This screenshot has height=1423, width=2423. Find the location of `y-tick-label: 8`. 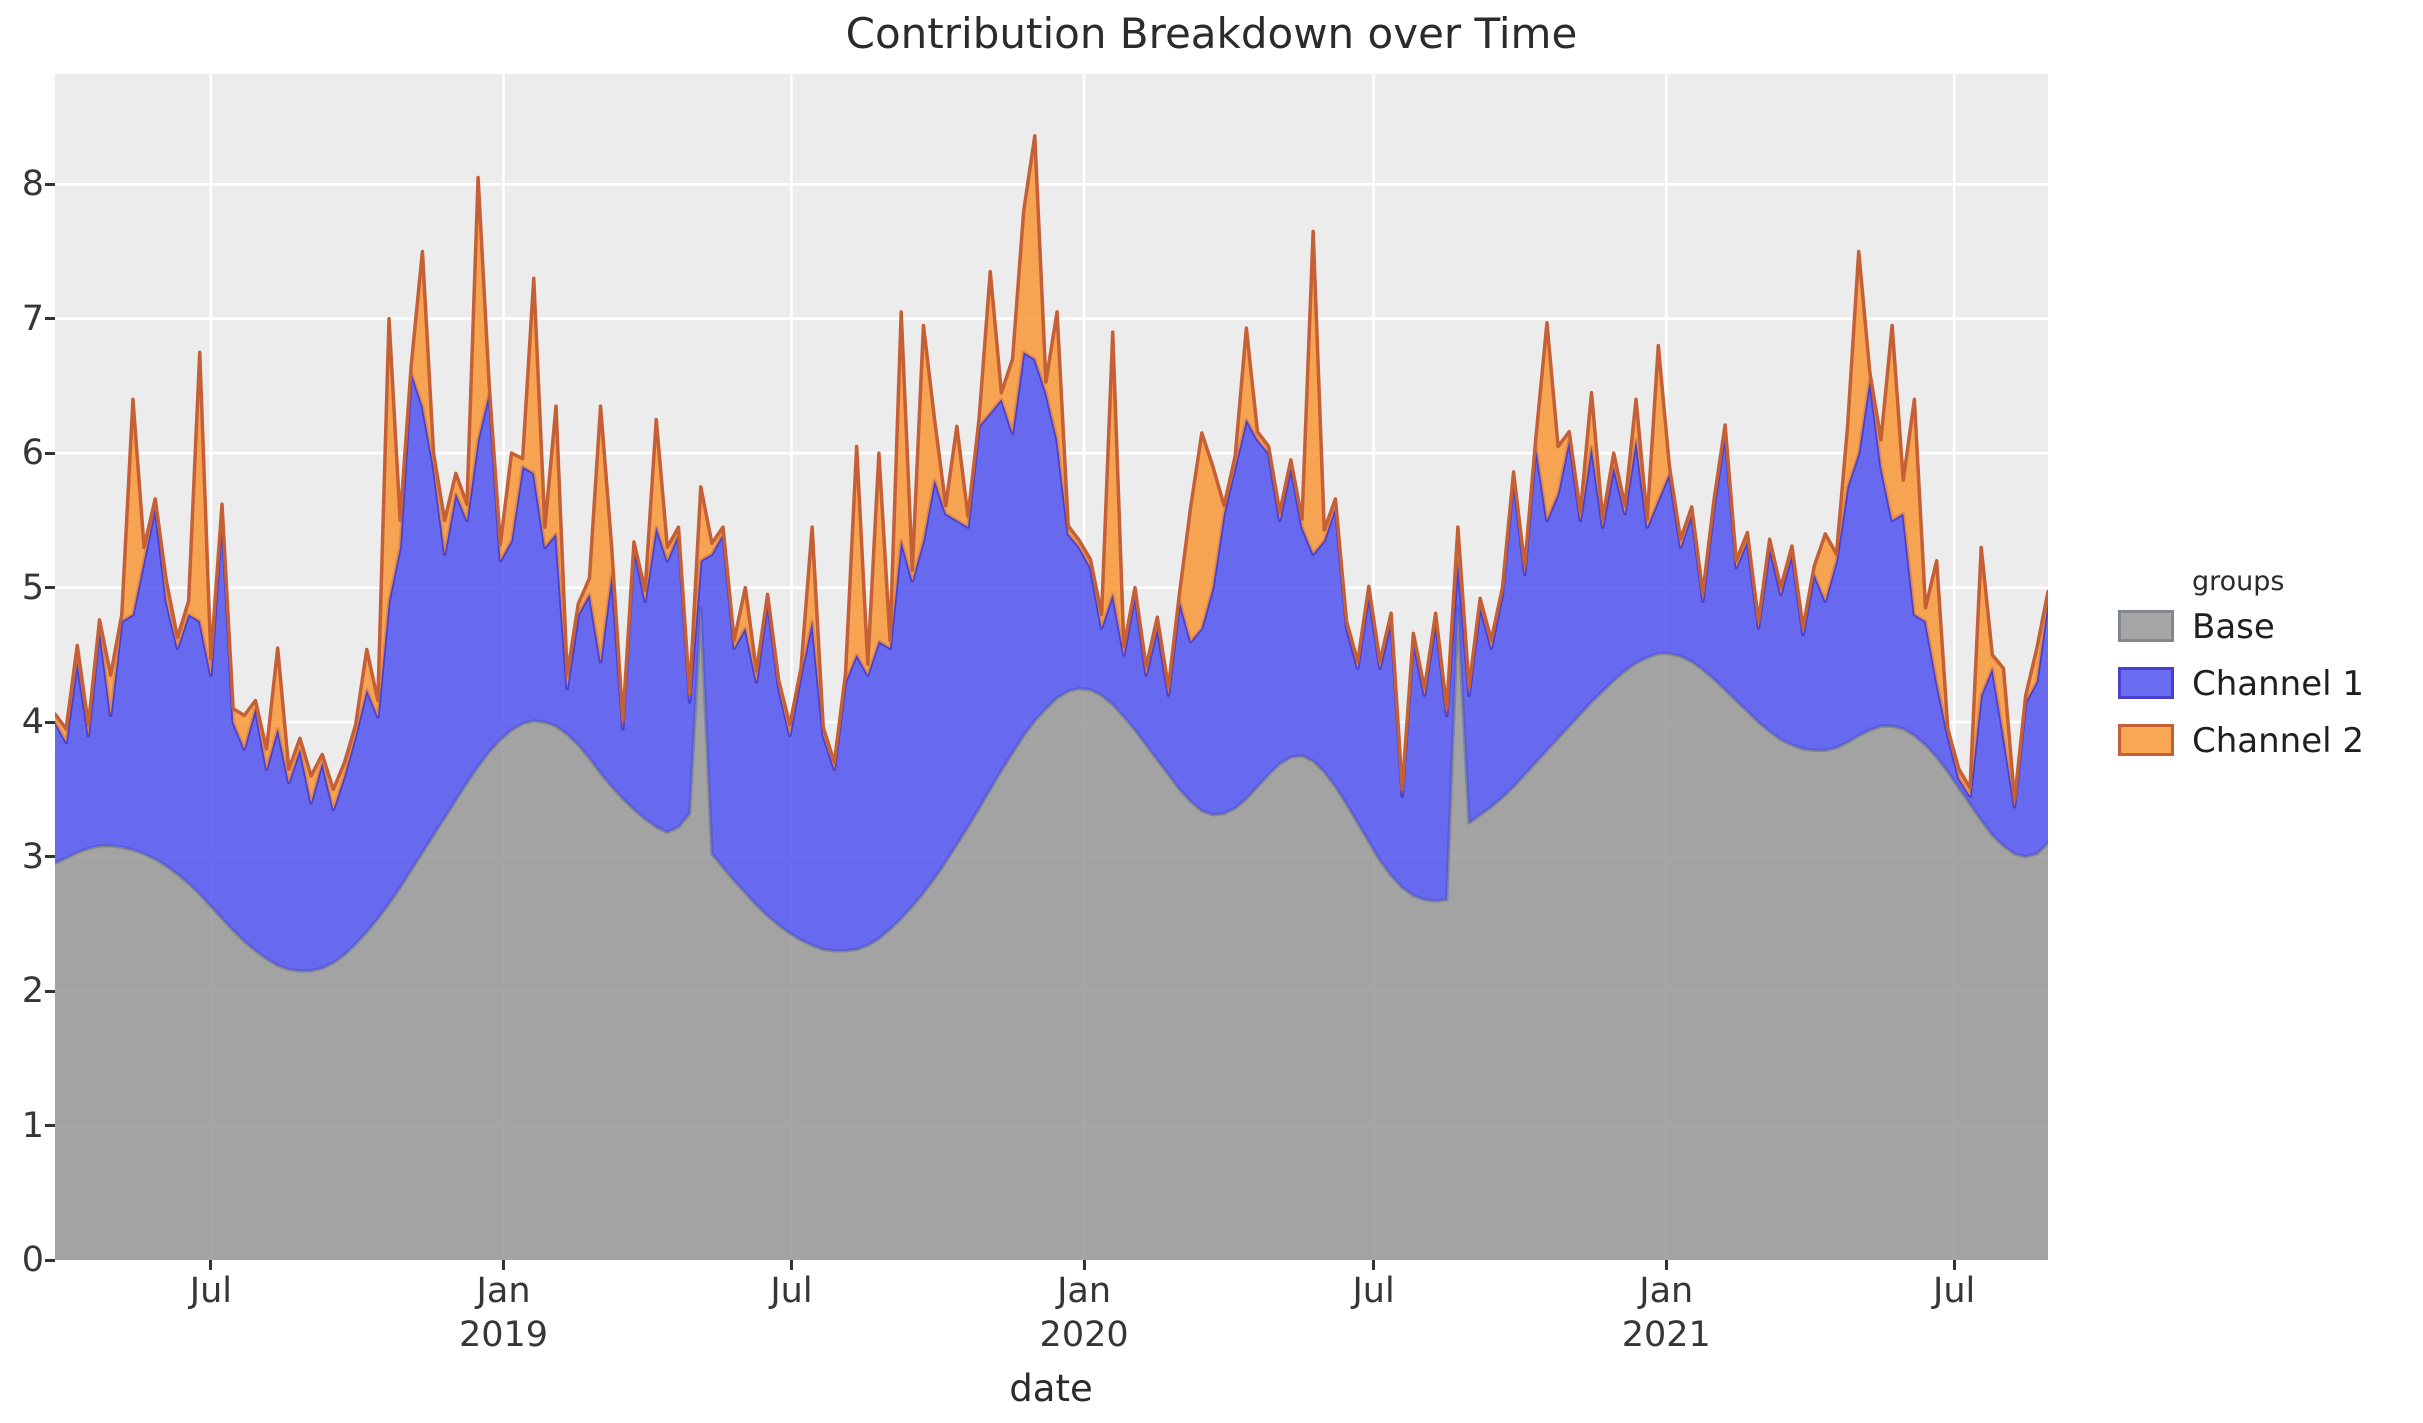

y-tick-label: 8 is located at coordinates (32, 184).